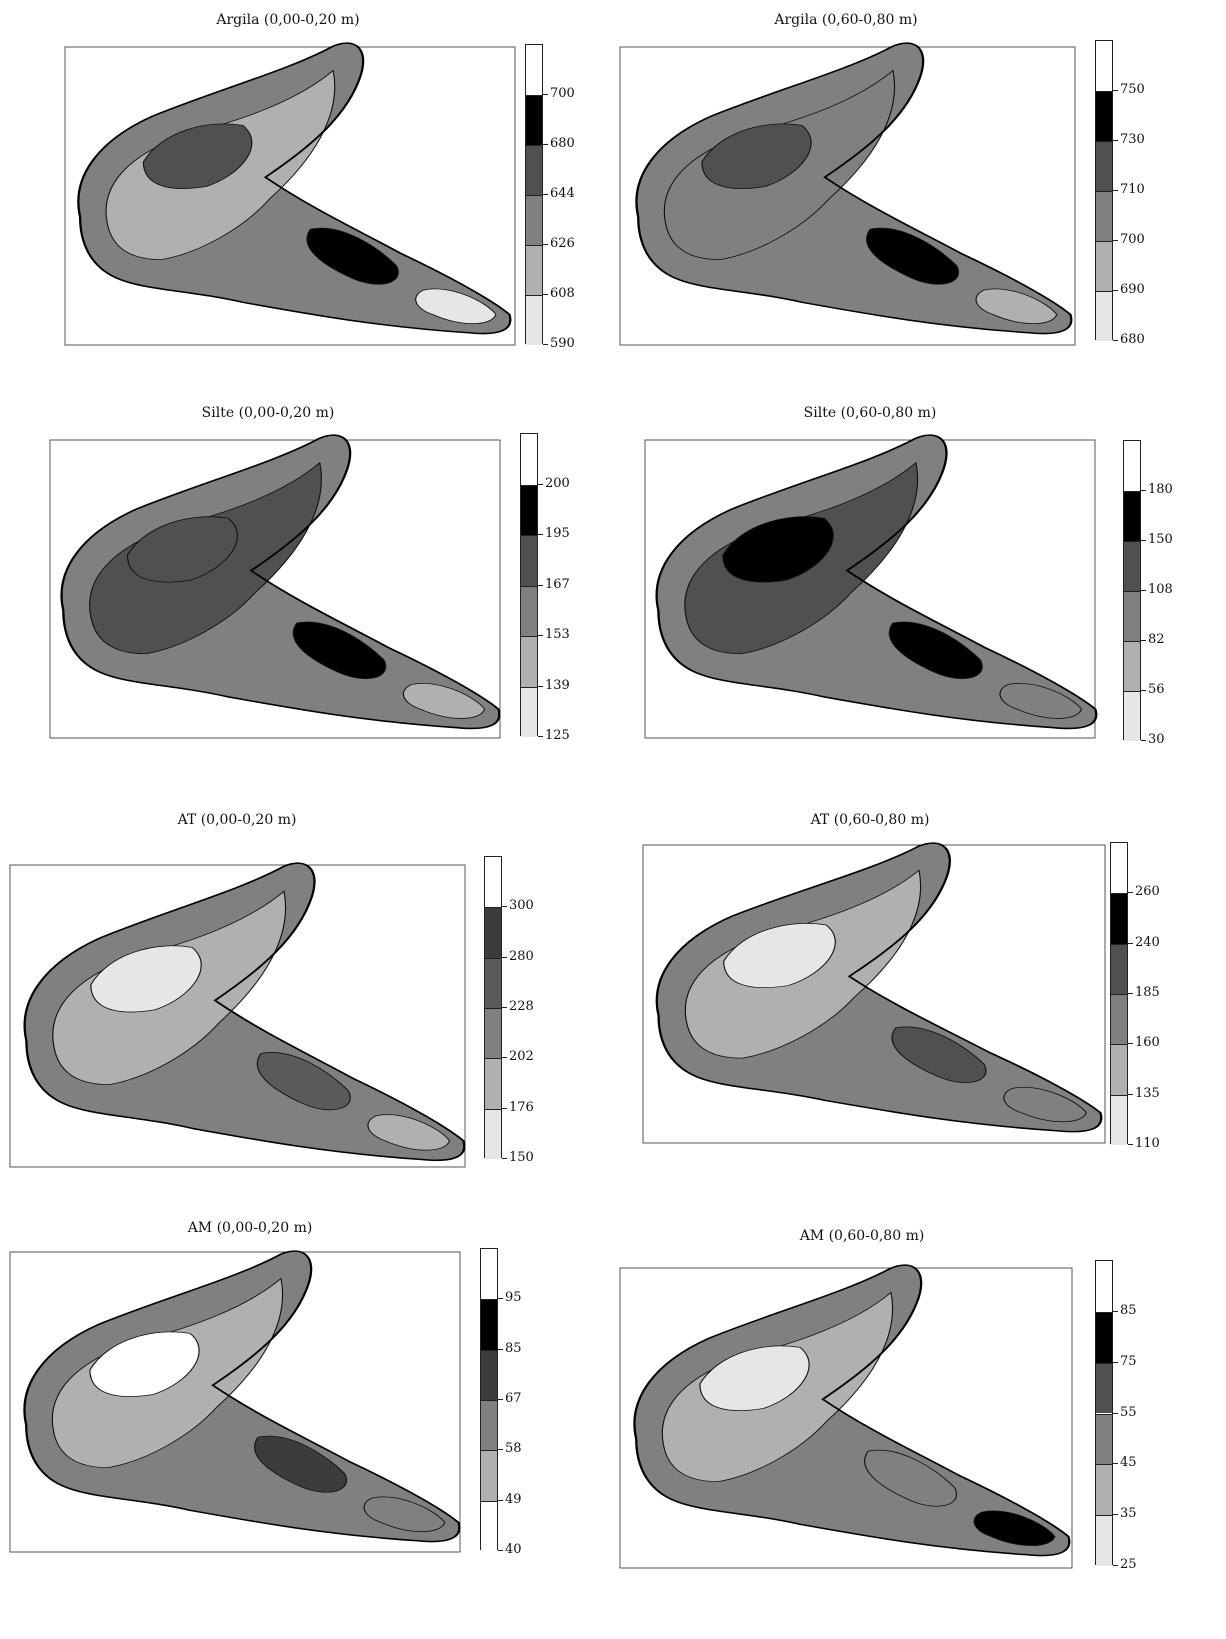 The width and height of the screenshot is (1226, 1639). Describe the element at coordinates (1147, 942) in the screenshot. I see `legend-tick-label: 240` at that location.